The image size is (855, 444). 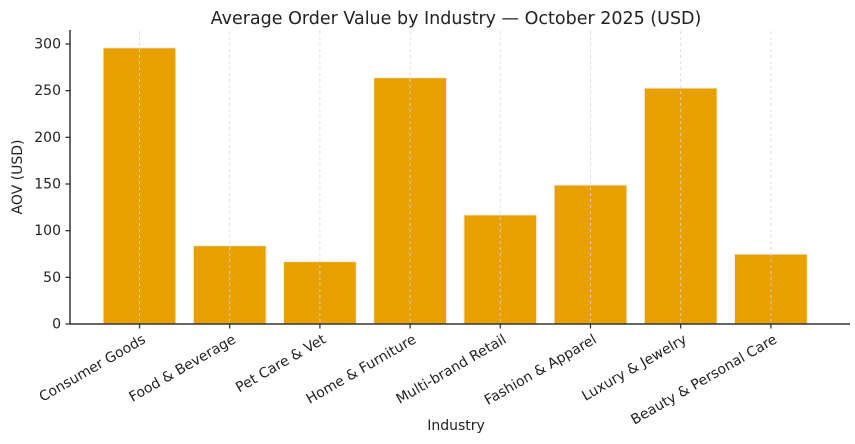 What do you see at coordinates (52, 278) in the screenshot?
I see `y-tick-label: 50` at bounding box center [52, 278].